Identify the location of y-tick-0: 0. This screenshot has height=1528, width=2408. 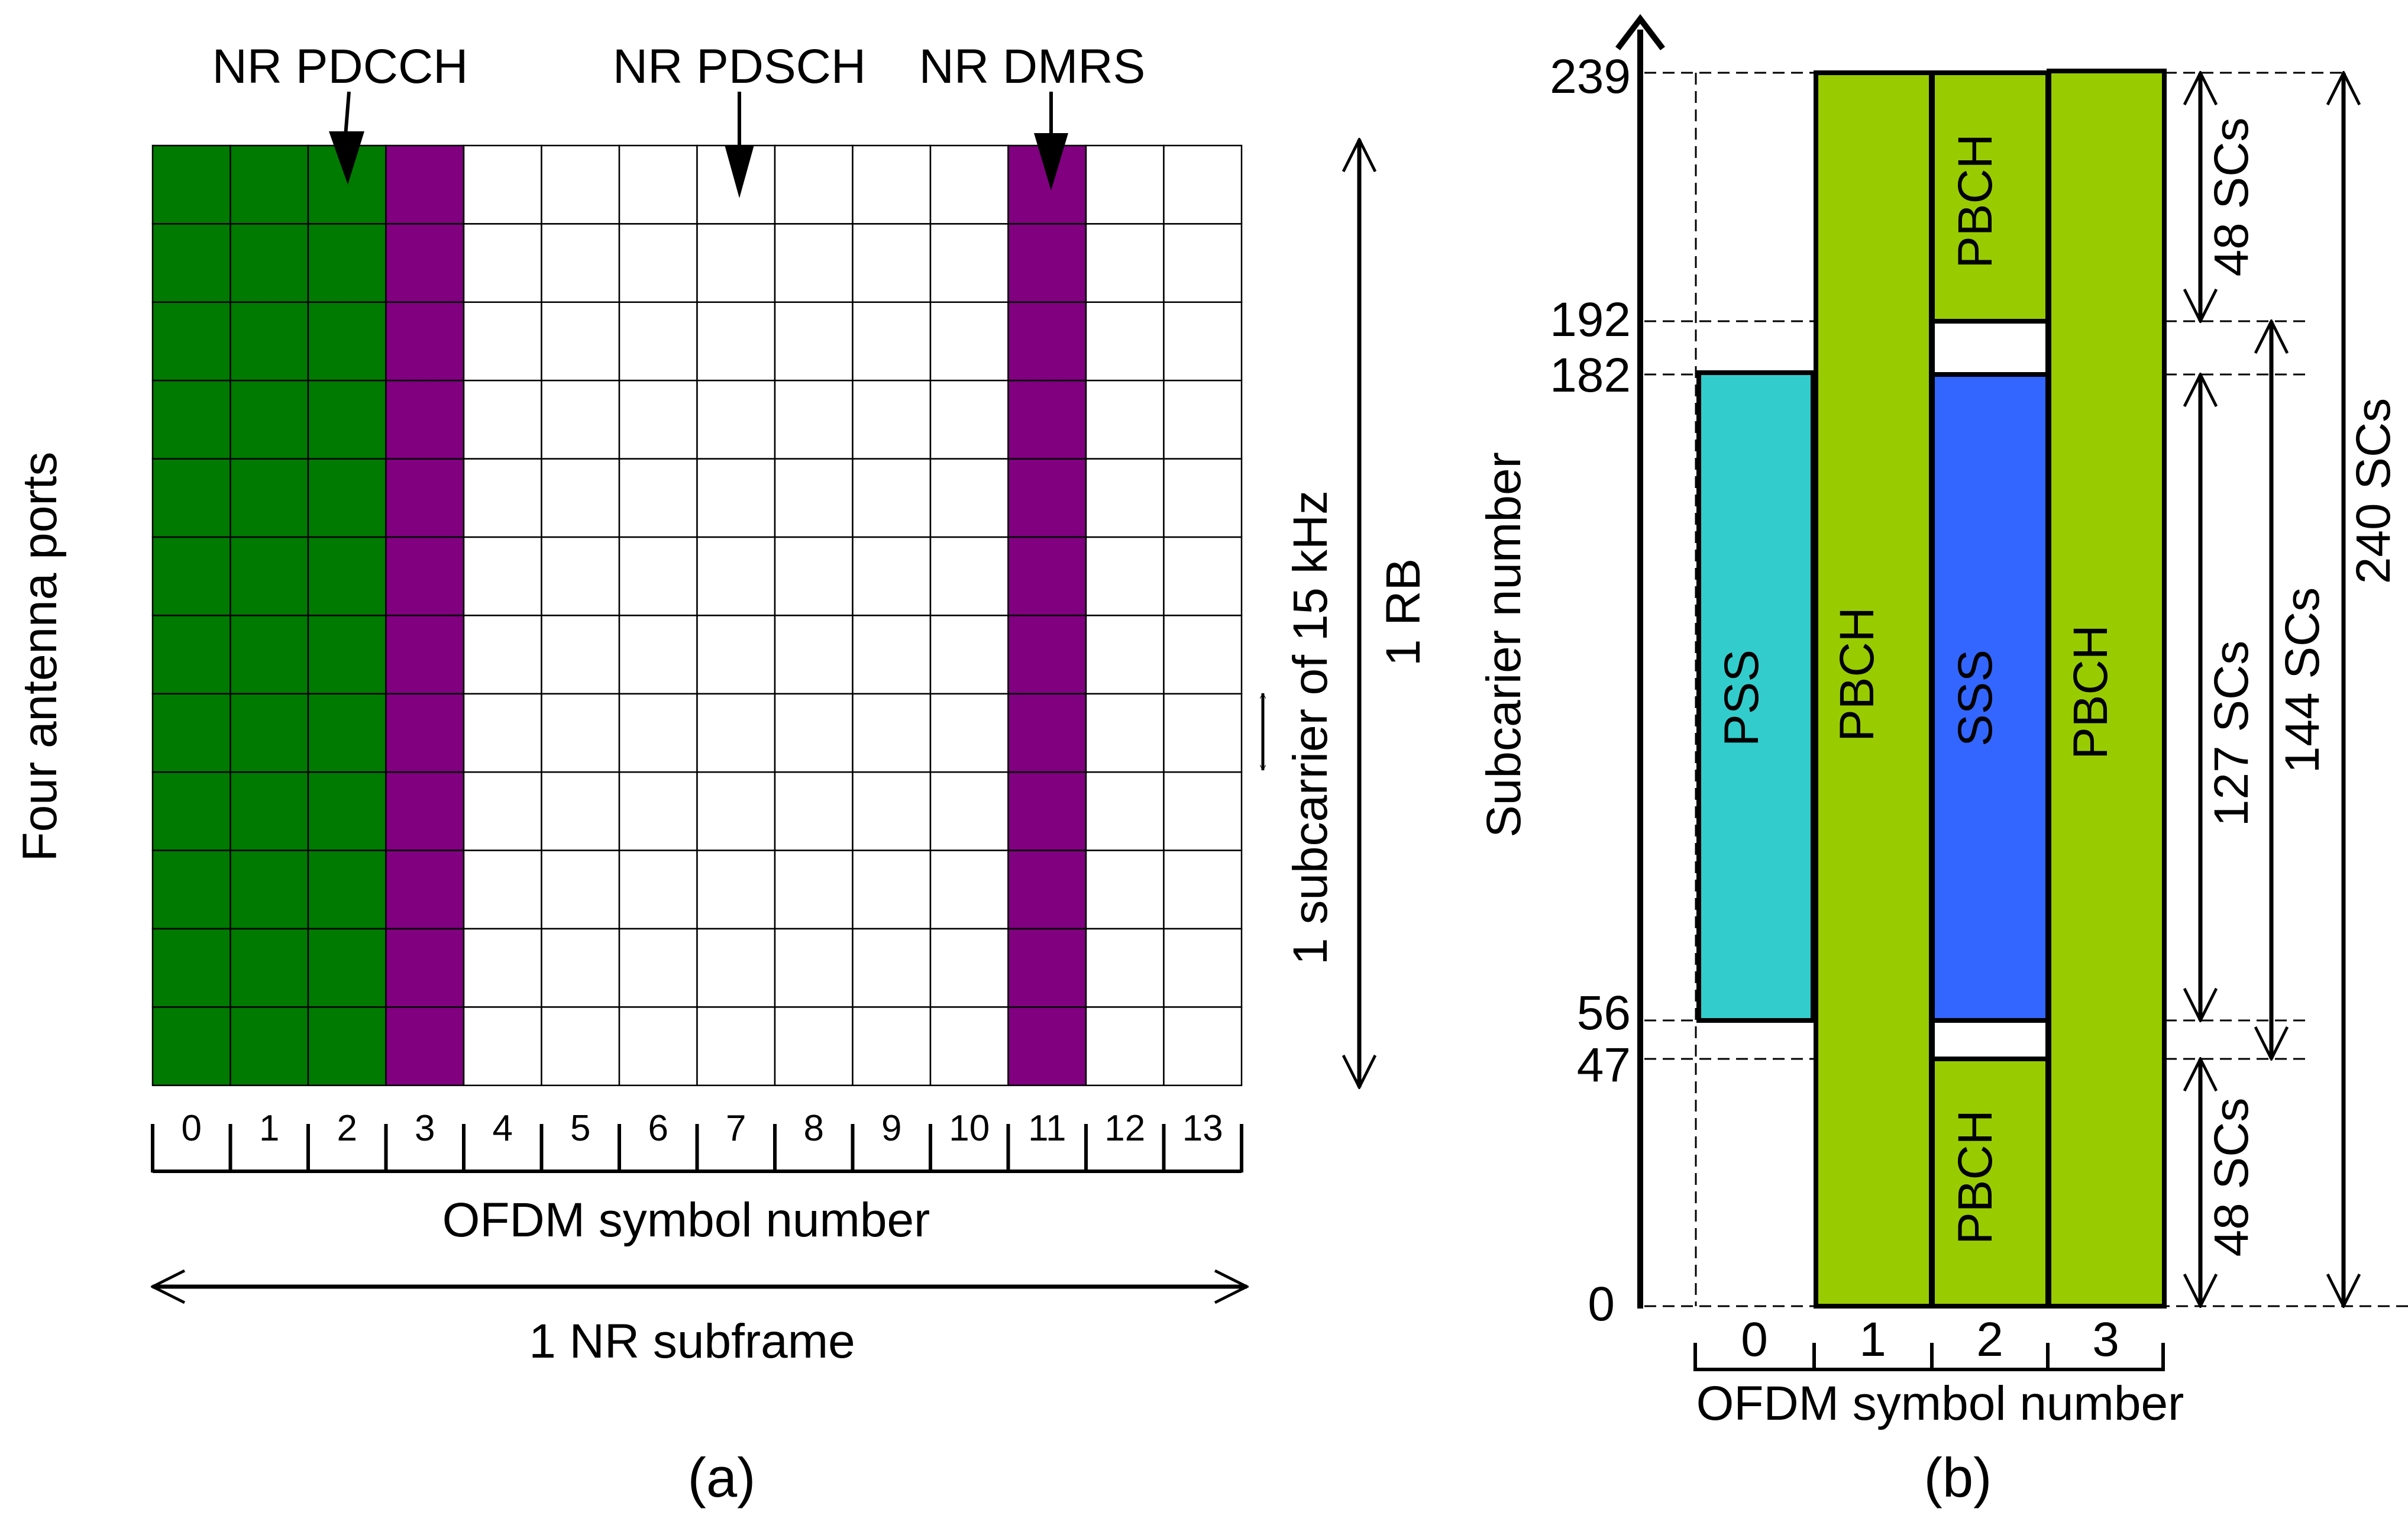
(1601, 1304).